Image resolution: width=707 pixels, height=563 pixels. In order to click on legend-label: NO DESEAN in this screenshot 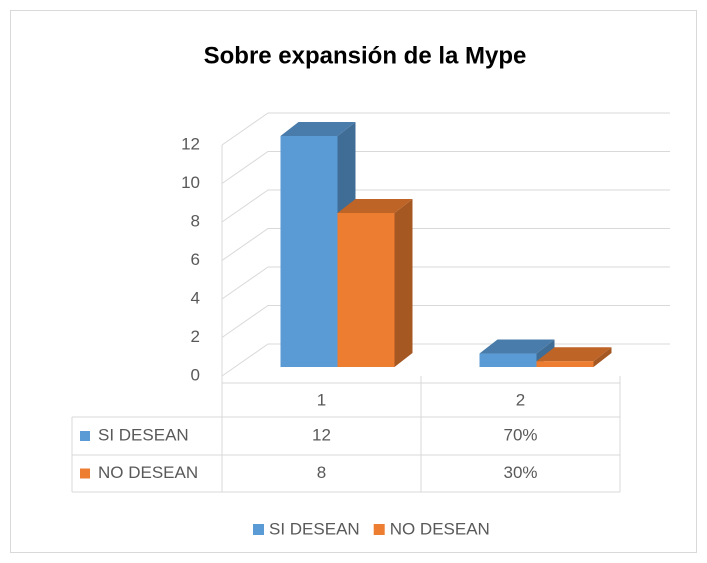, I will do `click(440, 528)`.